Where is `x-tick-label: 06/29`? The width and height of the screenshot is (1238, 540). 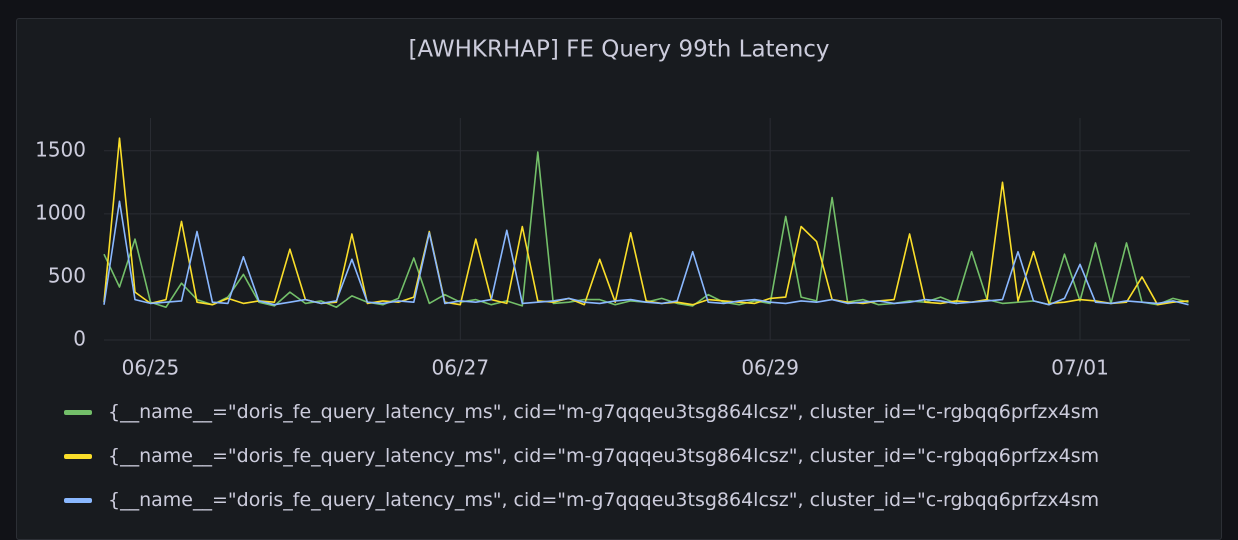
x-tick-label: 06/29 is located at coordinates (770, 368).